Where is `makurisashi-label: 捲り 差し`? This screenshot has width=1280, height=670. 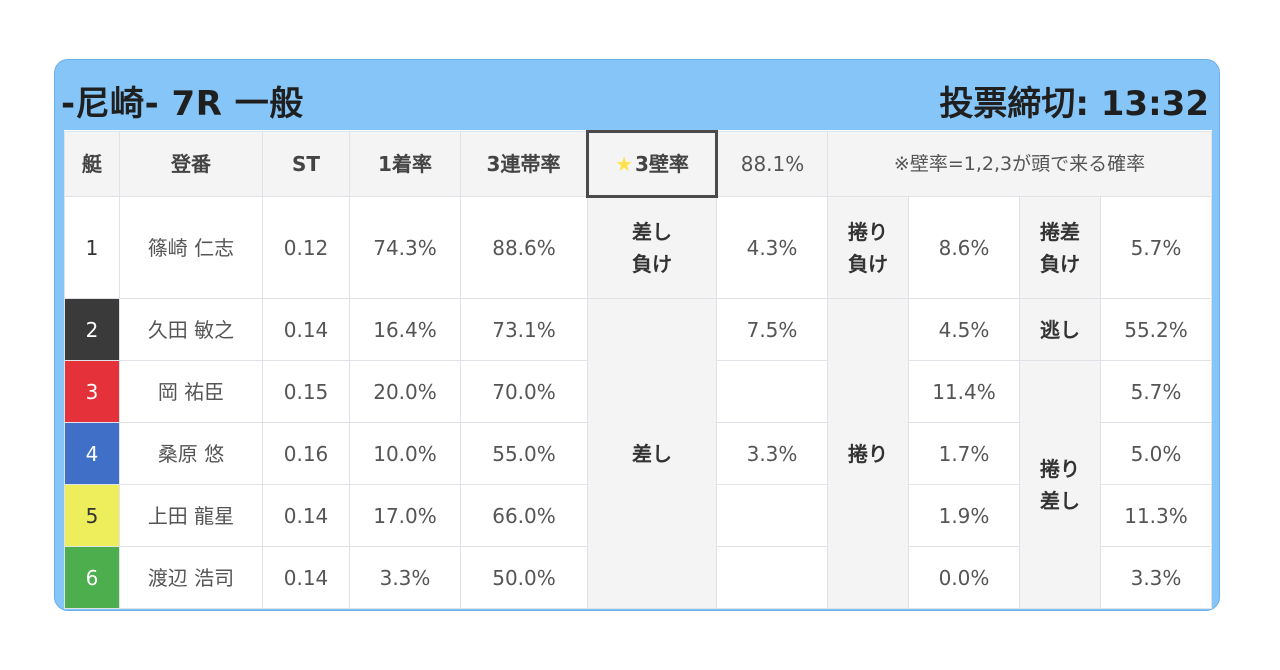
makurisashi-label: 捲り 差し is located at coordinates (1060, 484).